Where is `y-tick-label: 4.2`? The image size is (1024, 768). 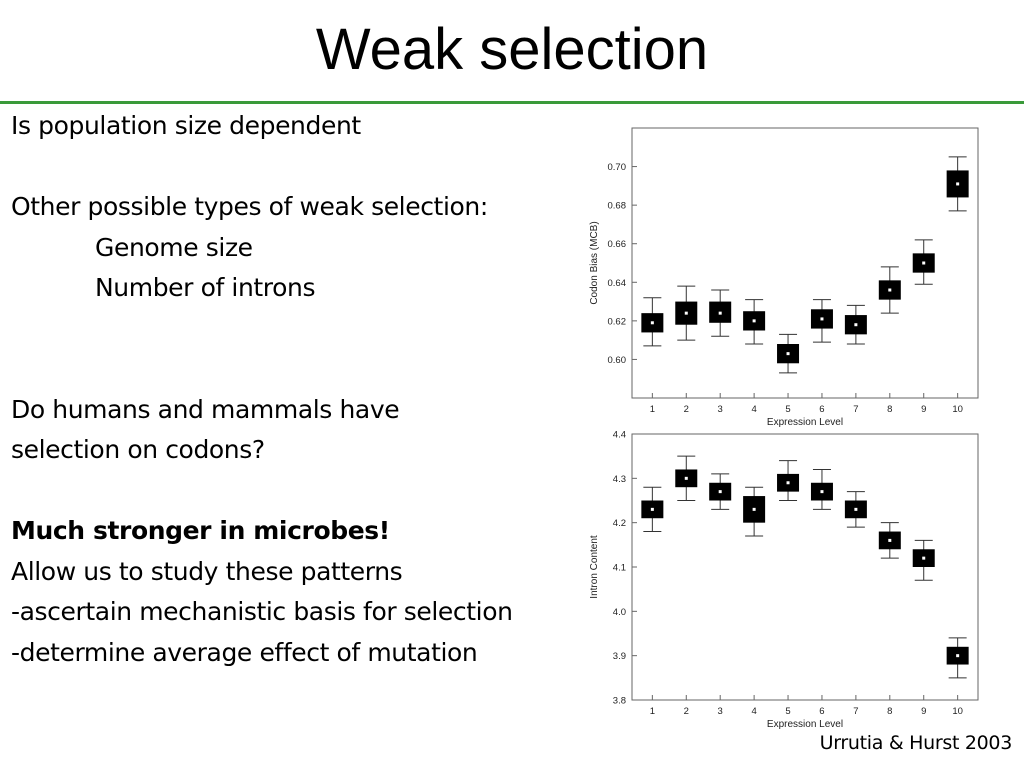 y-tick-label: 4.2 is located at coordinates (619, 523).